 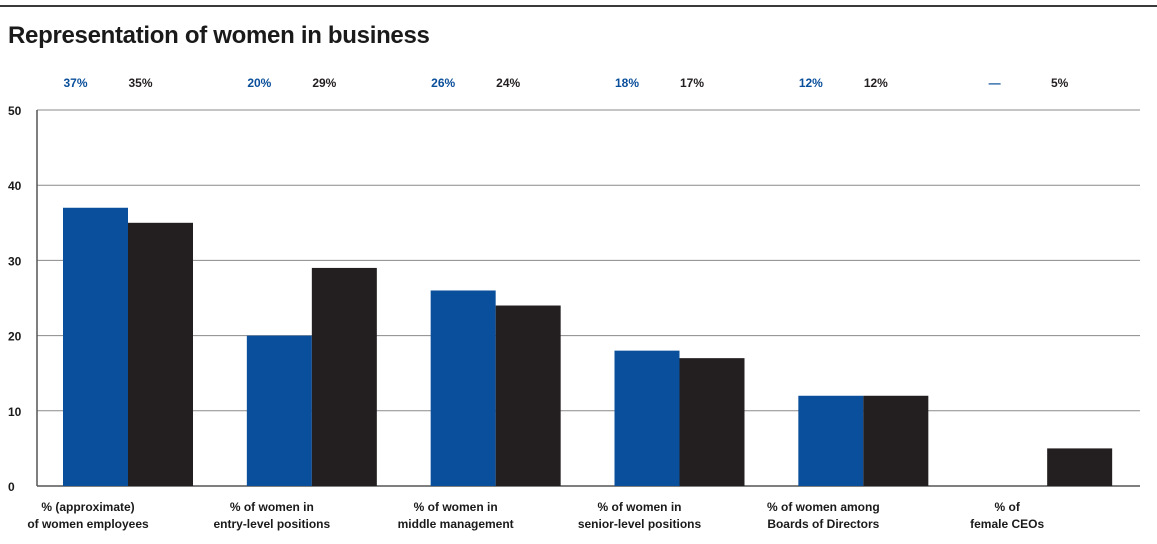 What do you see at coordinates (259, 83) in the screenshot?
I see `value-label: 20%` at bounding box center [259, 83].